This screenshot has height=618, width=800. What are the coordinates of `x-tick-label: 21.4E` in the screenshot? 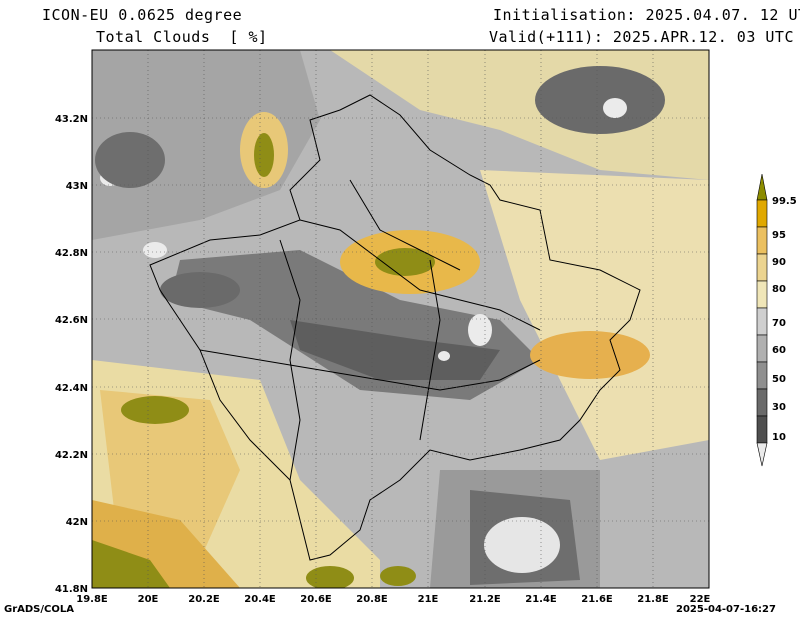 It's located at (541, 599).